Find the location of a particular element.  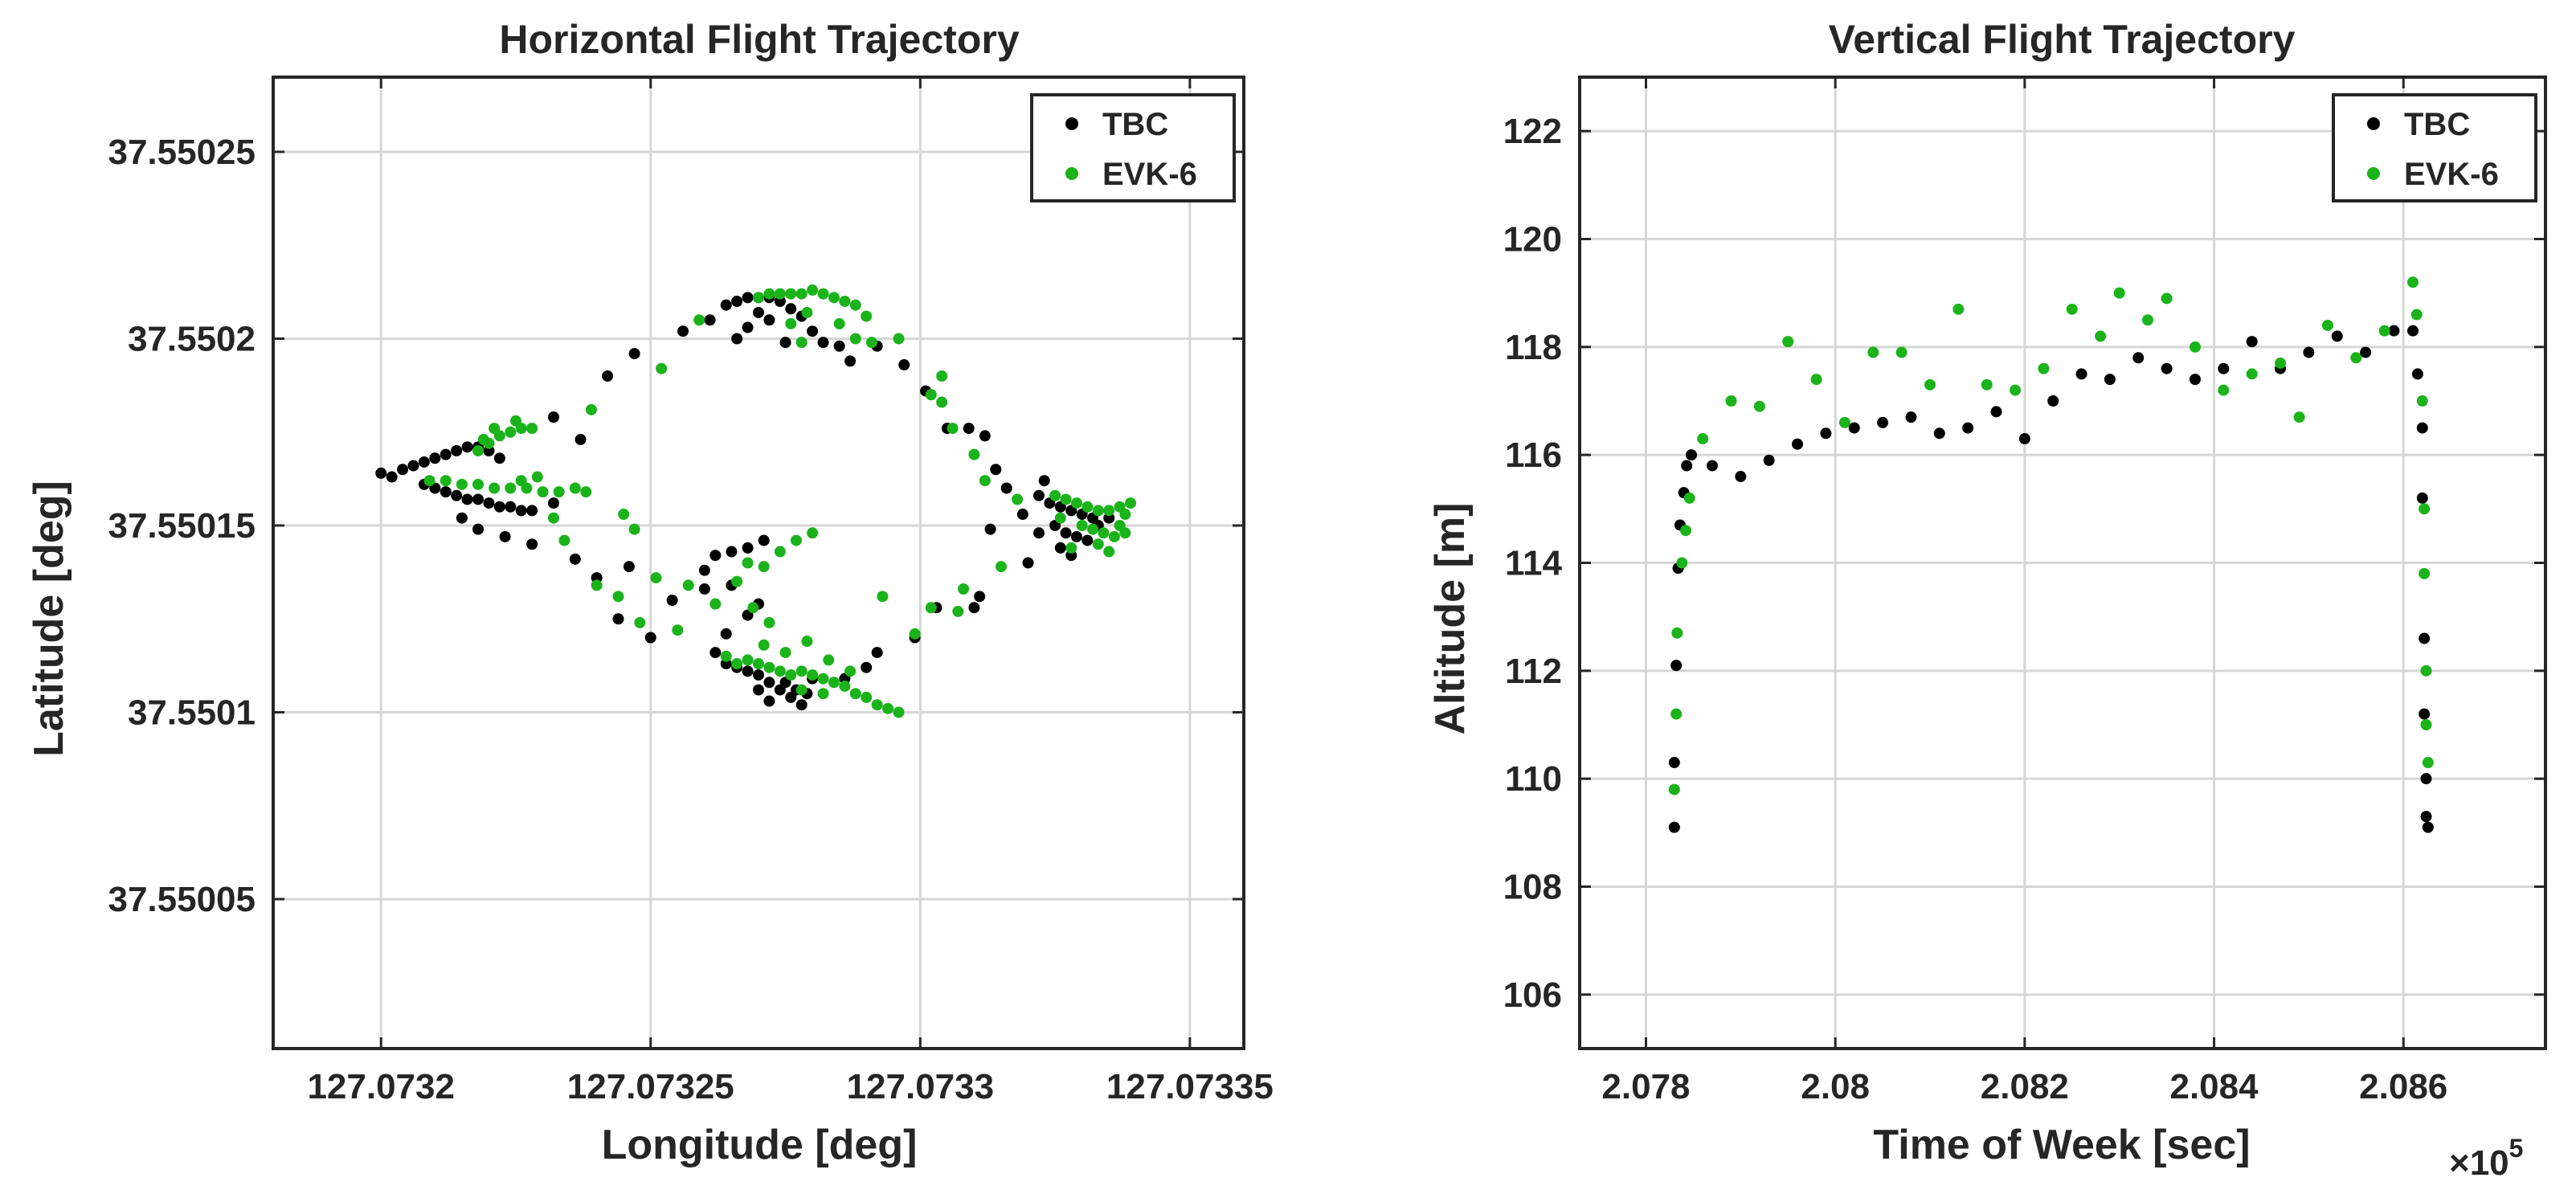

y-tick-label-horizontal: 37.55015 is located at coordinates (182, 526).